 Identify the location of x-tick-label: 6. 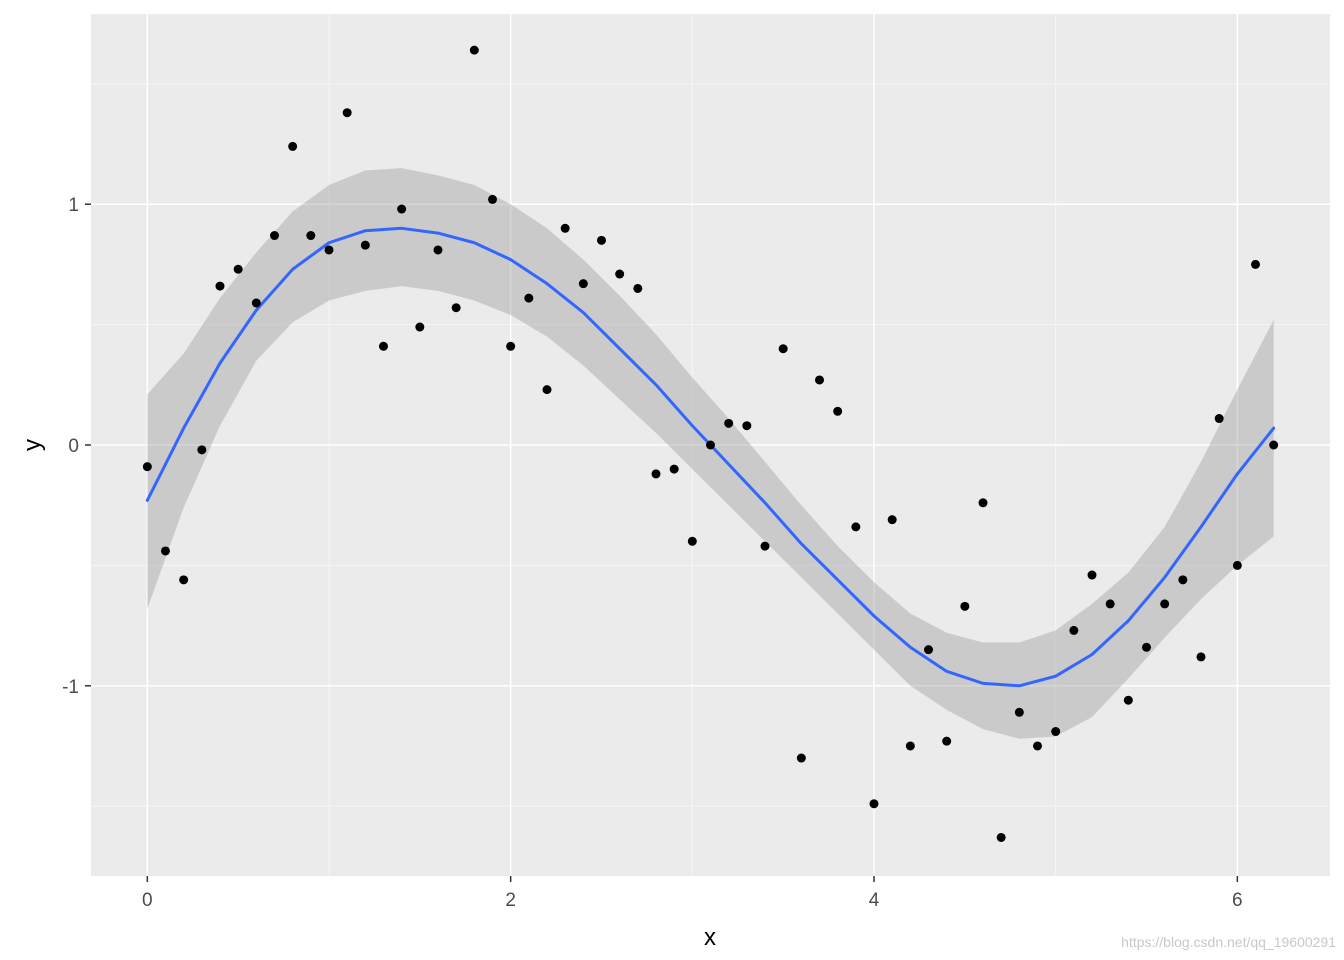
(1237, 900).